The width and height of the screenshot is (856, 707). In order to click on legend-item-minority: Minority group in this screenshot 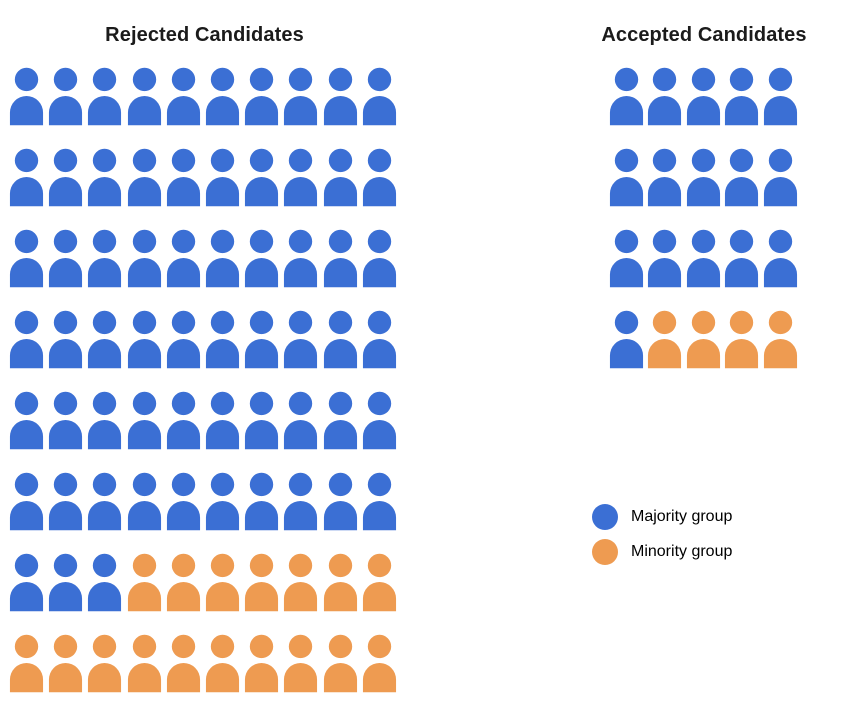, I will do `click(662, 552)`.